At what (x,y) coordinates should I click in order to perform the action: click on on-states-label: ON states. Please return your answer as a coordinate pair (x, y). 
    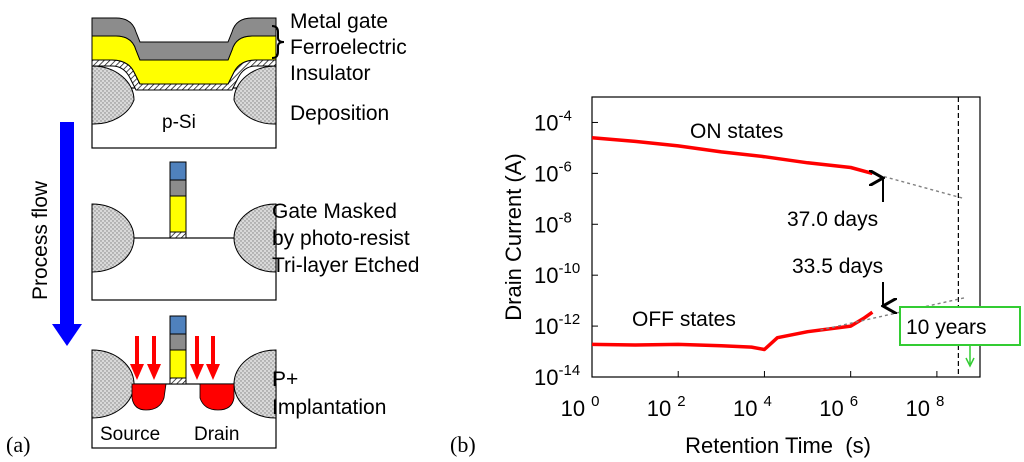
    Looking at the image, I should click on (736, 131).